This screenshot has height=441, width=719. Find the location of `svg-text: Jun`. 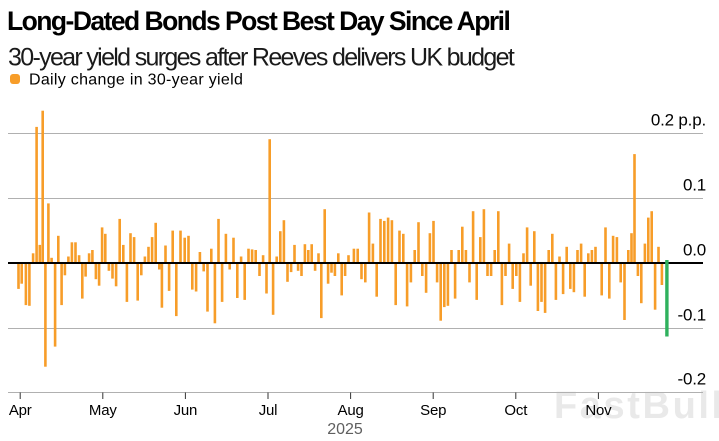

svg-text: Jun is located at coordinates (186, 410).